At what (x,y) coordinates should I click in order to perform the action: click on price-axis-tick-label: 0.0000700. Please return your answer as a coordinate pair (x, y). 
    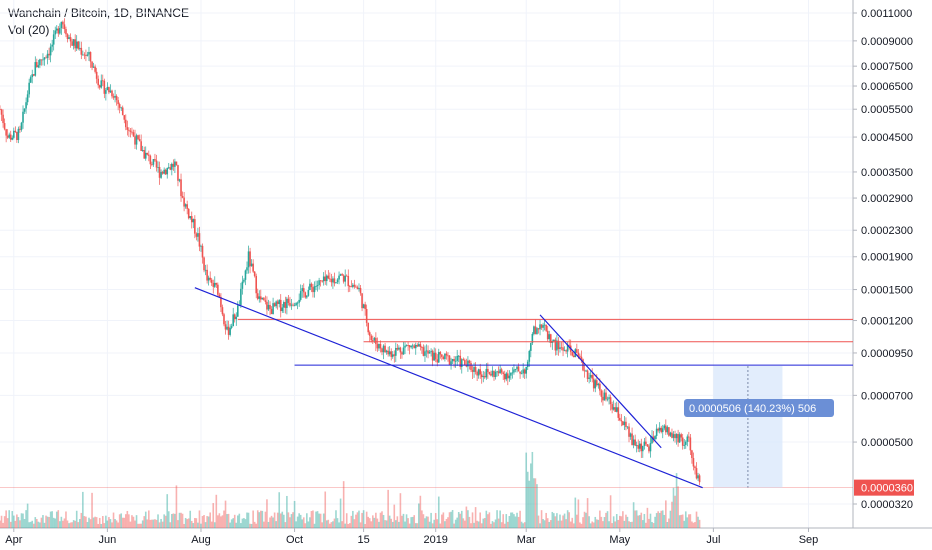
    Looking at the image, I should click on (887, 396).